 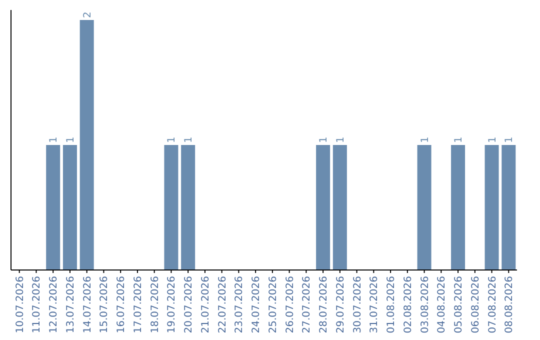 What do you see at coordinates (189, 305) in the screenshot?
I see `x-tick-label: 20.07.2026` at bounding box center [189, 305].